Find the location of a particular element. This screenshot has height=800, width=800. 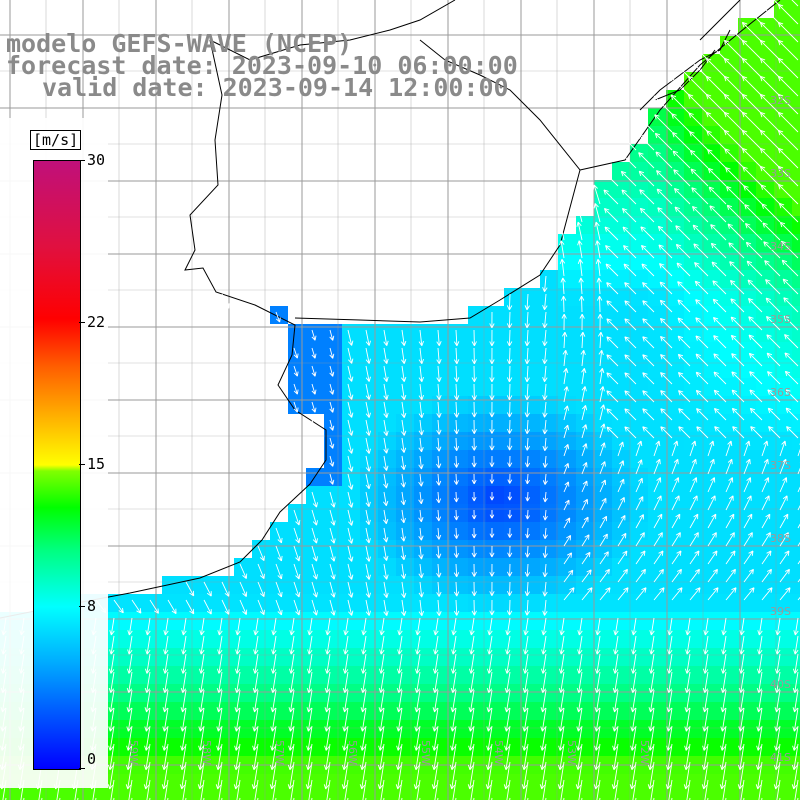

lat-label: 37S is located at coordinates (780, 465).